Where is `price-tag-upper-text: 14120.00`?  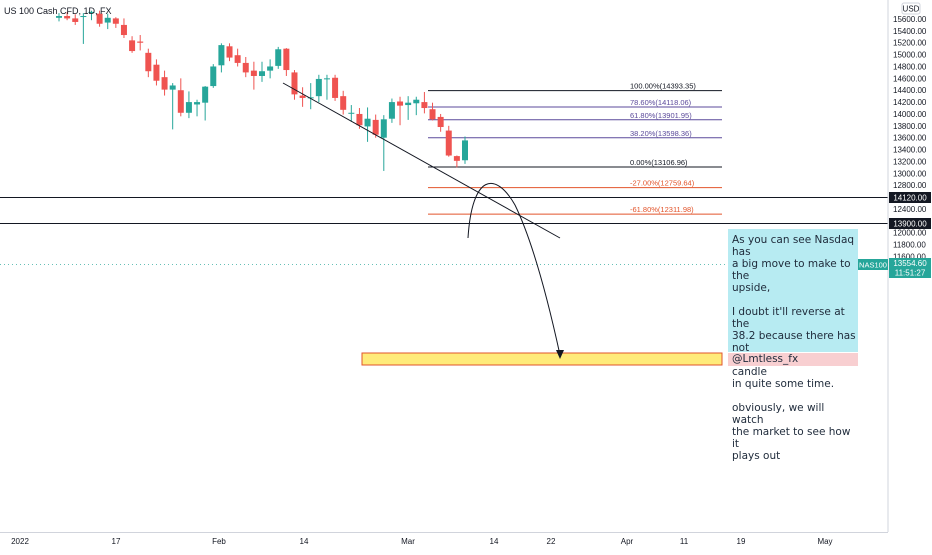 price-tag-upper-text: 14120.00 is located at coordinates (910, 198).